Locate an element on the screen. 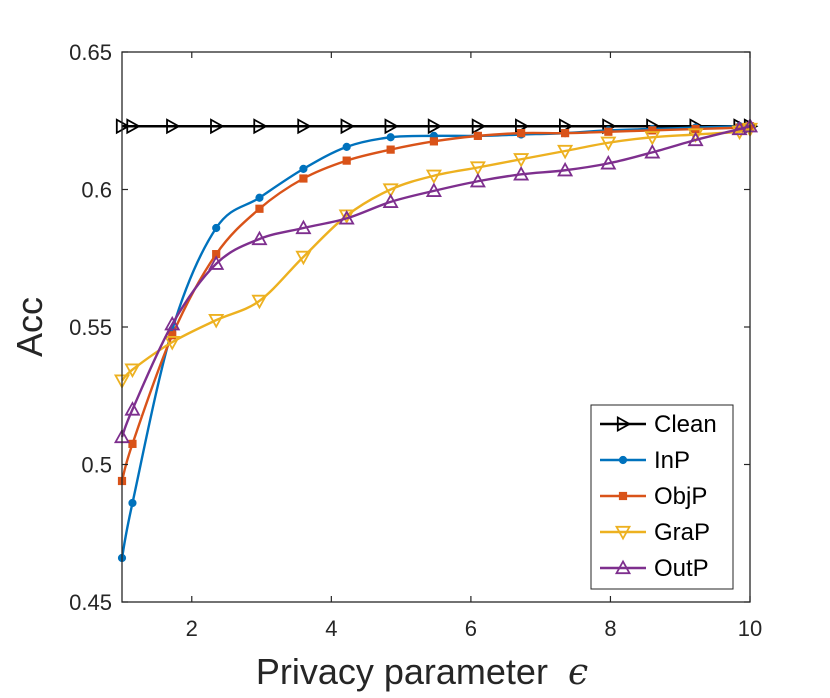 The height and width of the screenshot is (698, 830). series-clean is located at coordinates (437, 126).